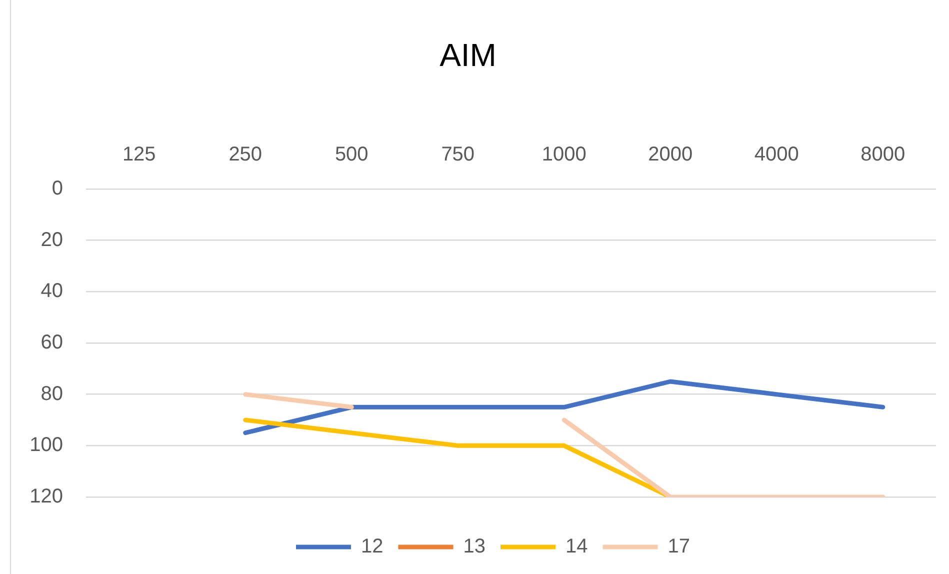 The height and width of the screenshot is (574, 949). What do you see at coordinates (351, 155) in the screenshot?
I see `x-tick-label: 500` at bounding box center [351, 155].